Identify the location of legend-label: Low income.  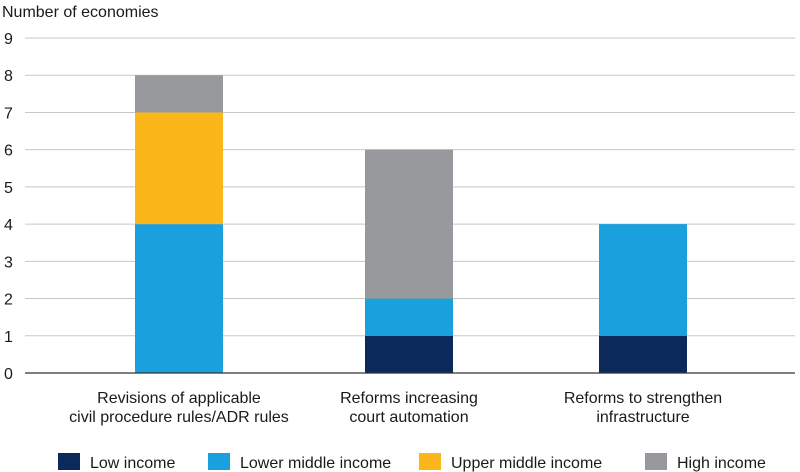
(132, 463).